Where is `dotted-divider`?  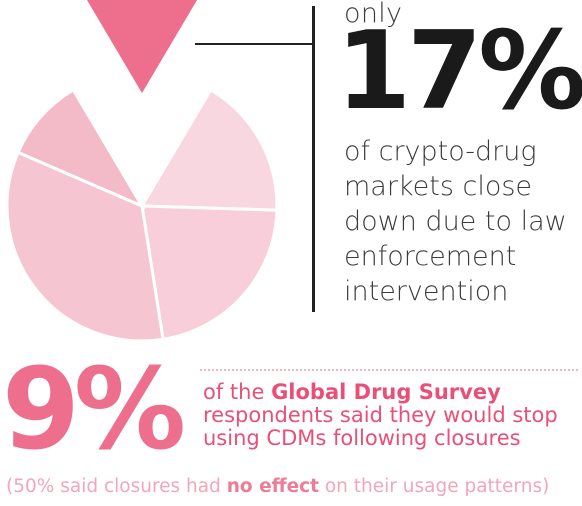
dotted-divider is located at coordinates (389, 370).